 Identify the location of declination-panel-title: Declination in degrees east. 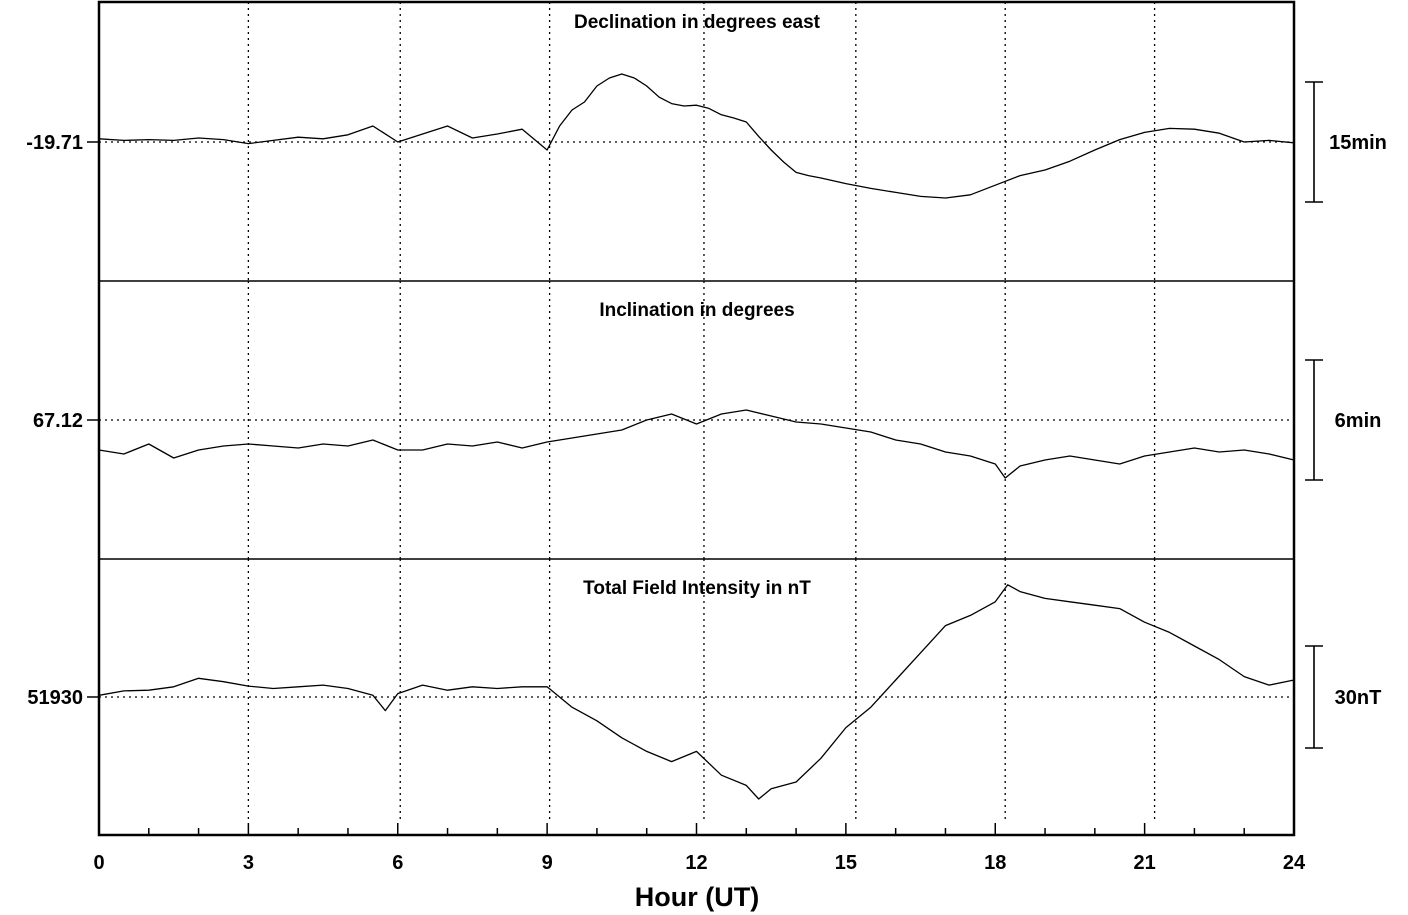
(697, 22).